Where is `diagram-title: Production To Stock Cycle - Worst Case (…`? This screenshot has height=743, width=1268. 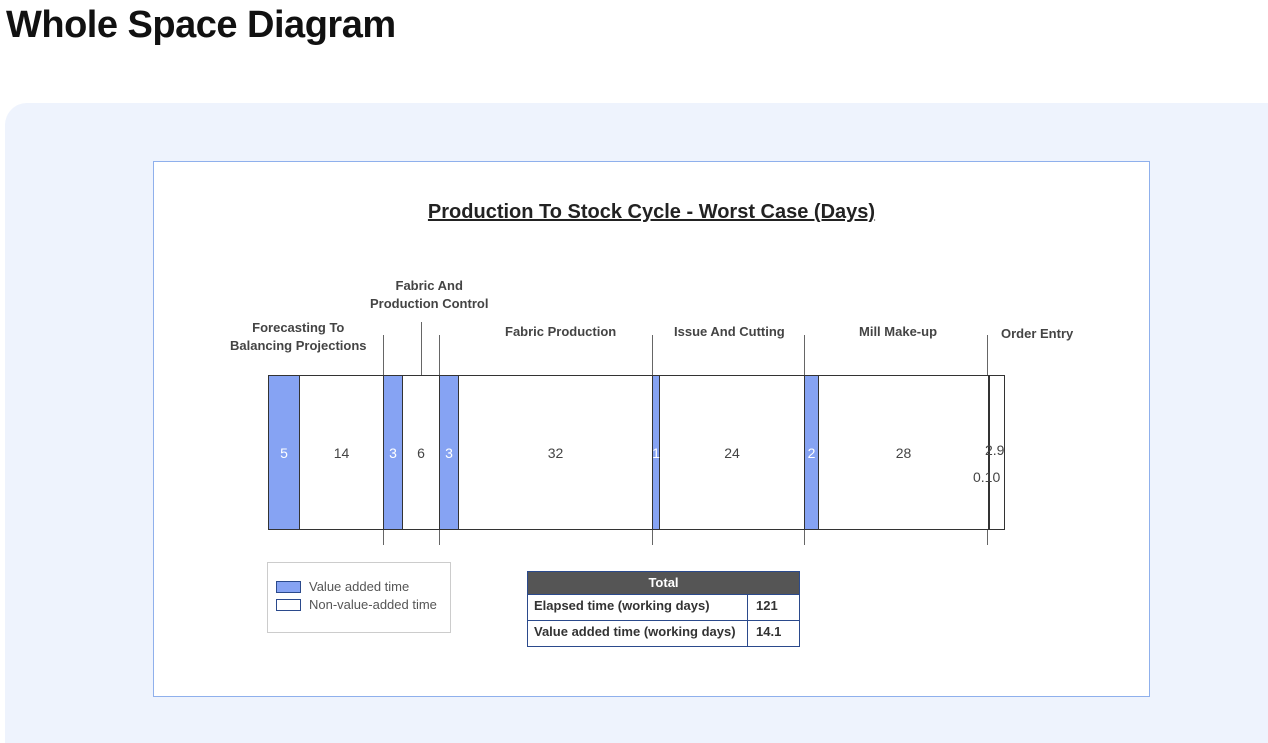
diagram-title: Production To Stock Cycle - Worst Case (… is located at coordinates (651, 212).